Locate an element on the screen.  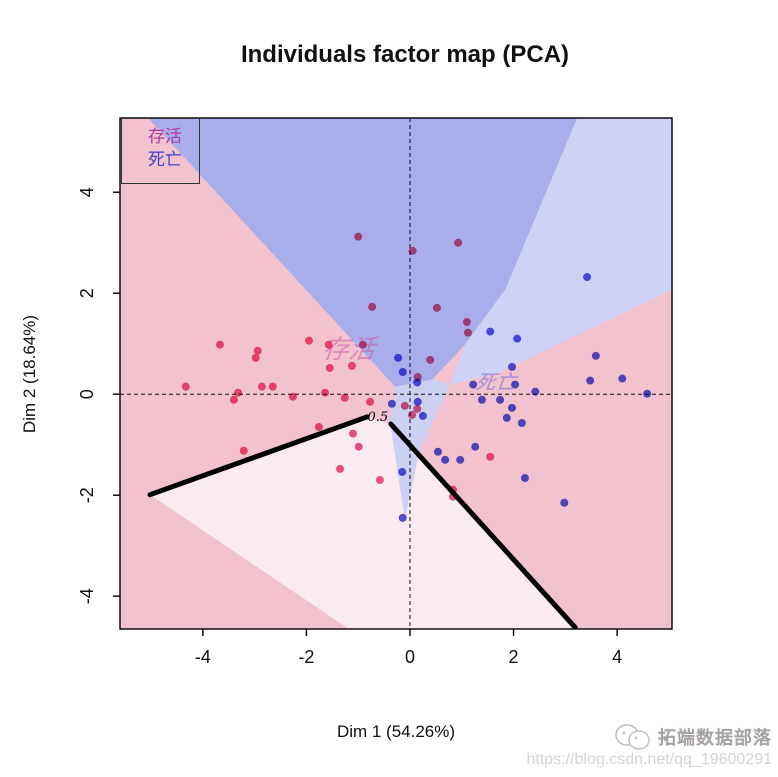
y-tick-label: -4 is located at coordinates (87, 596).